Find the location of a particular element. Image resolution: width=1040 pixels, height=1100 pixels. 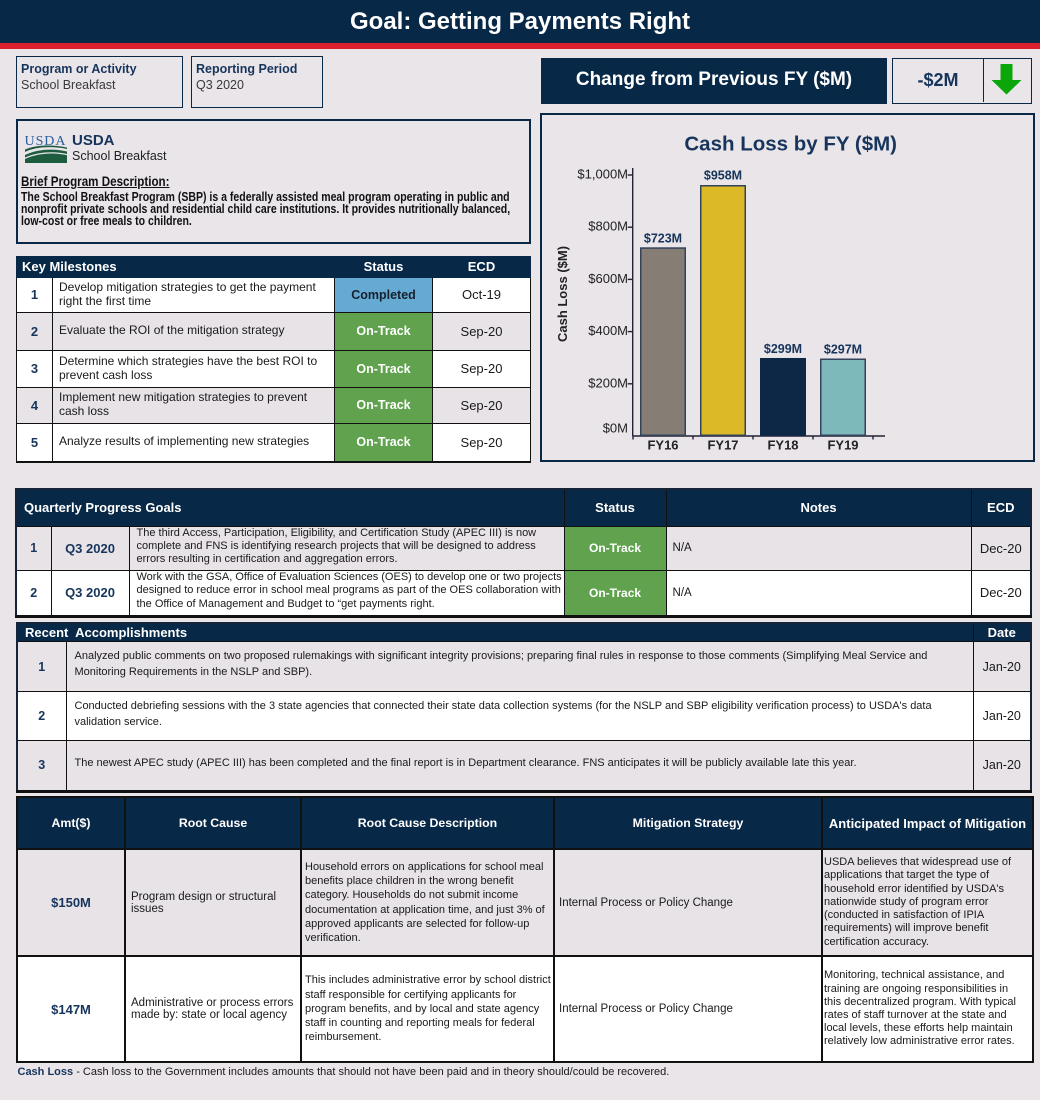

svg-text: FY16 is located at coordinates (662, 445).